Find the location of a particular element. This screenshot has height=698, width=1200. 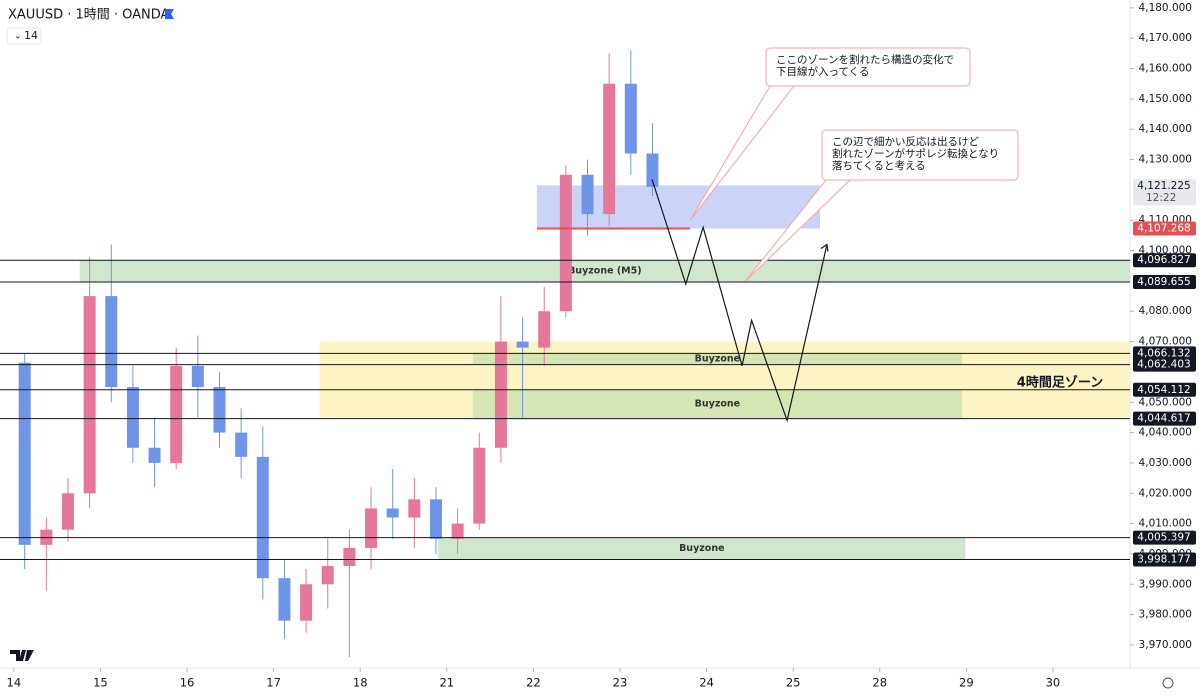

countdown-label: 12:22 is located at coordinates (1161, 198).